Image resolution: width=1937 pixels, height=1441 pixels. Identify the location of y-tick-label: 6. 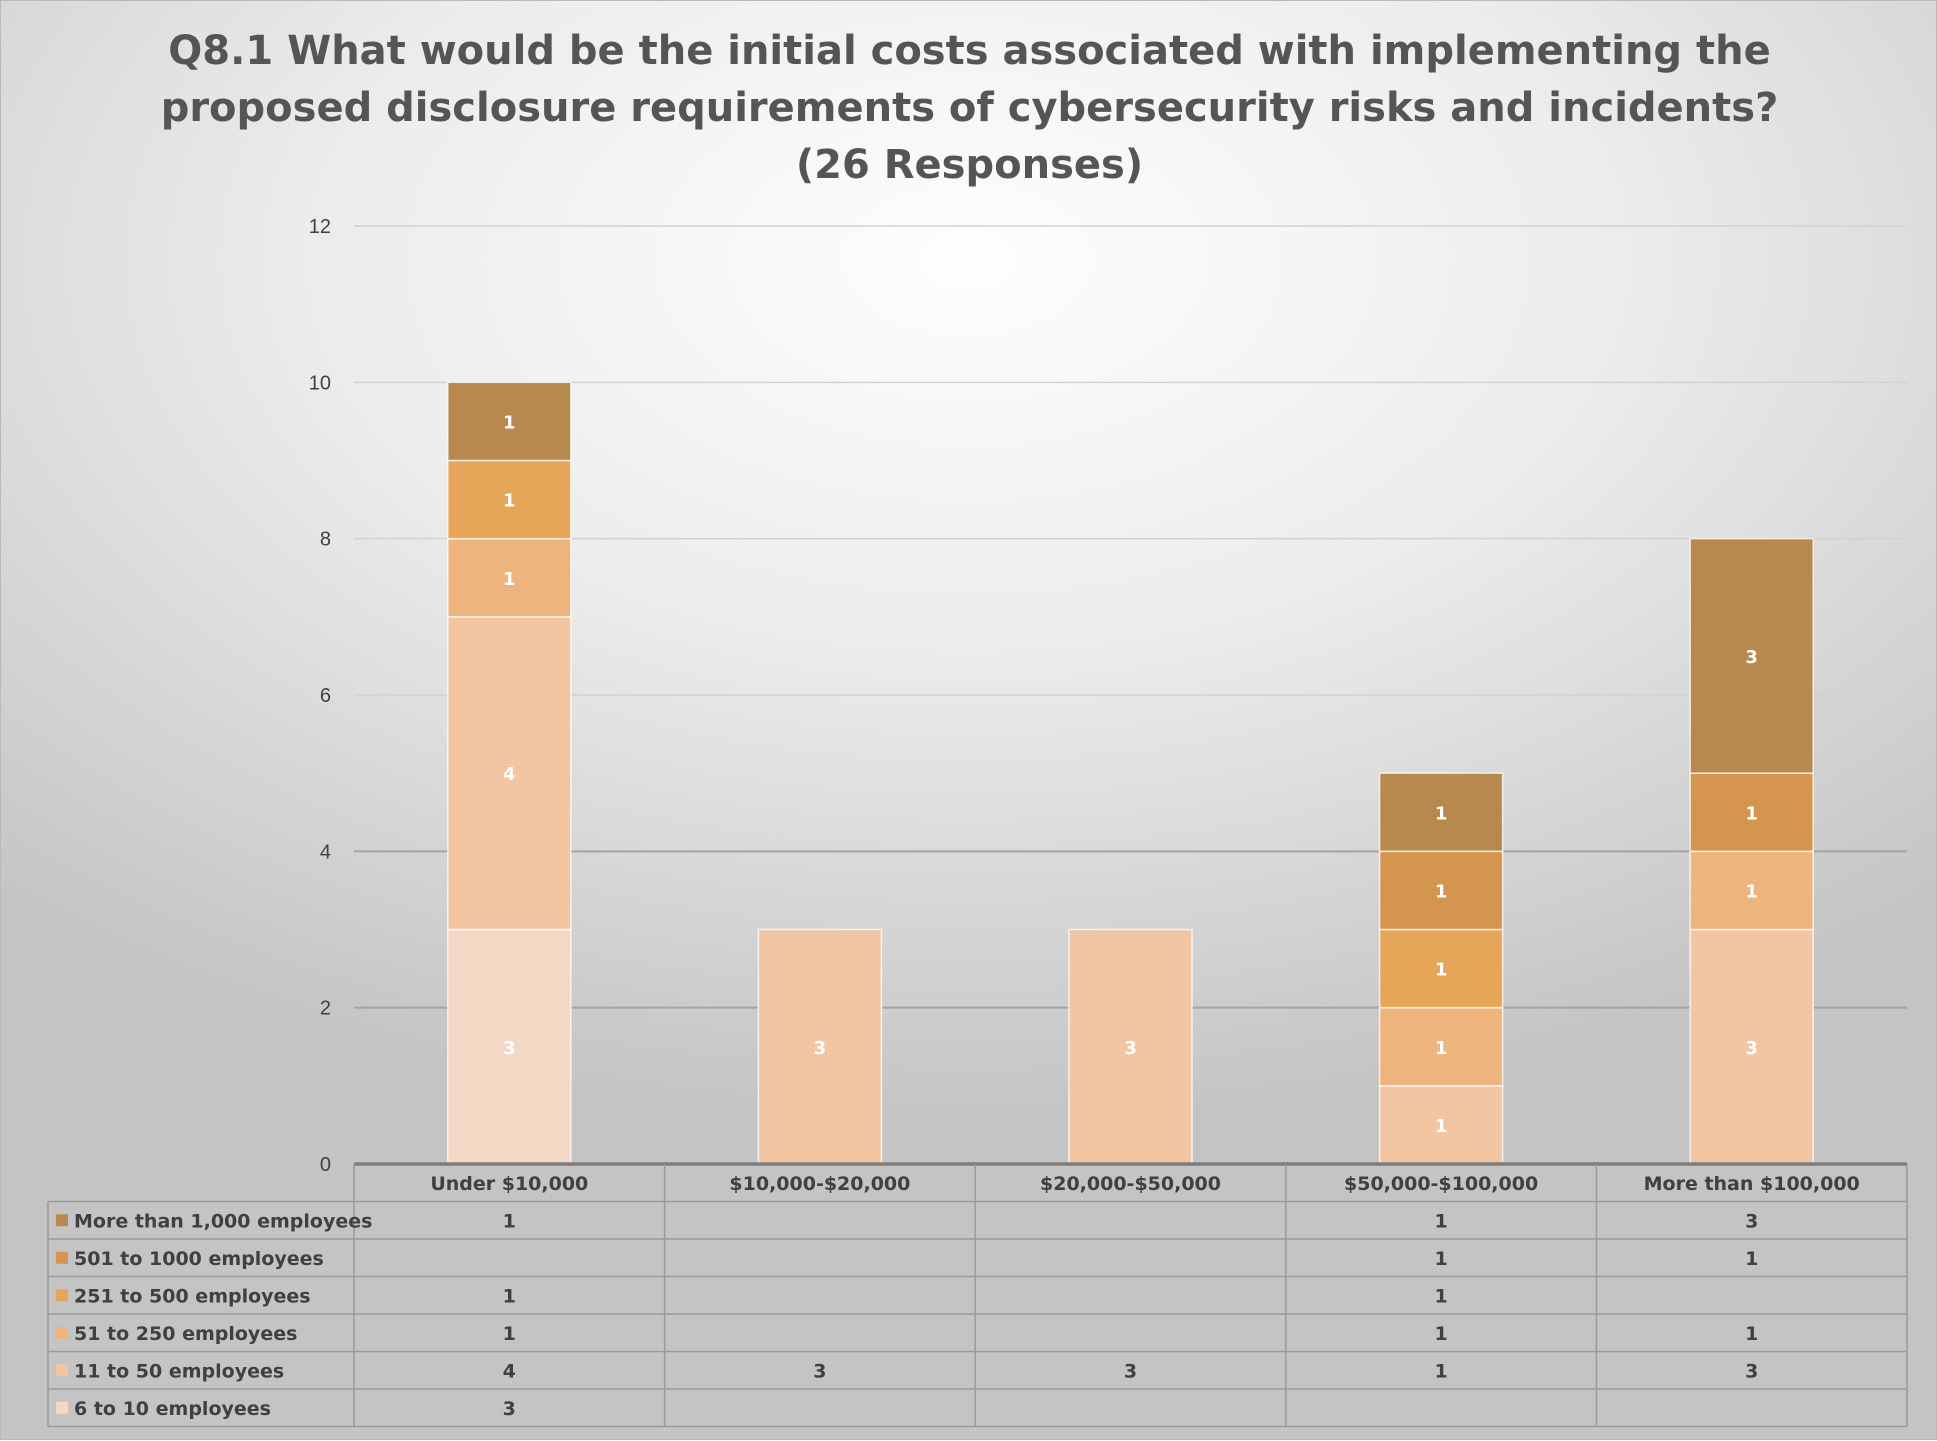
(325, 696).